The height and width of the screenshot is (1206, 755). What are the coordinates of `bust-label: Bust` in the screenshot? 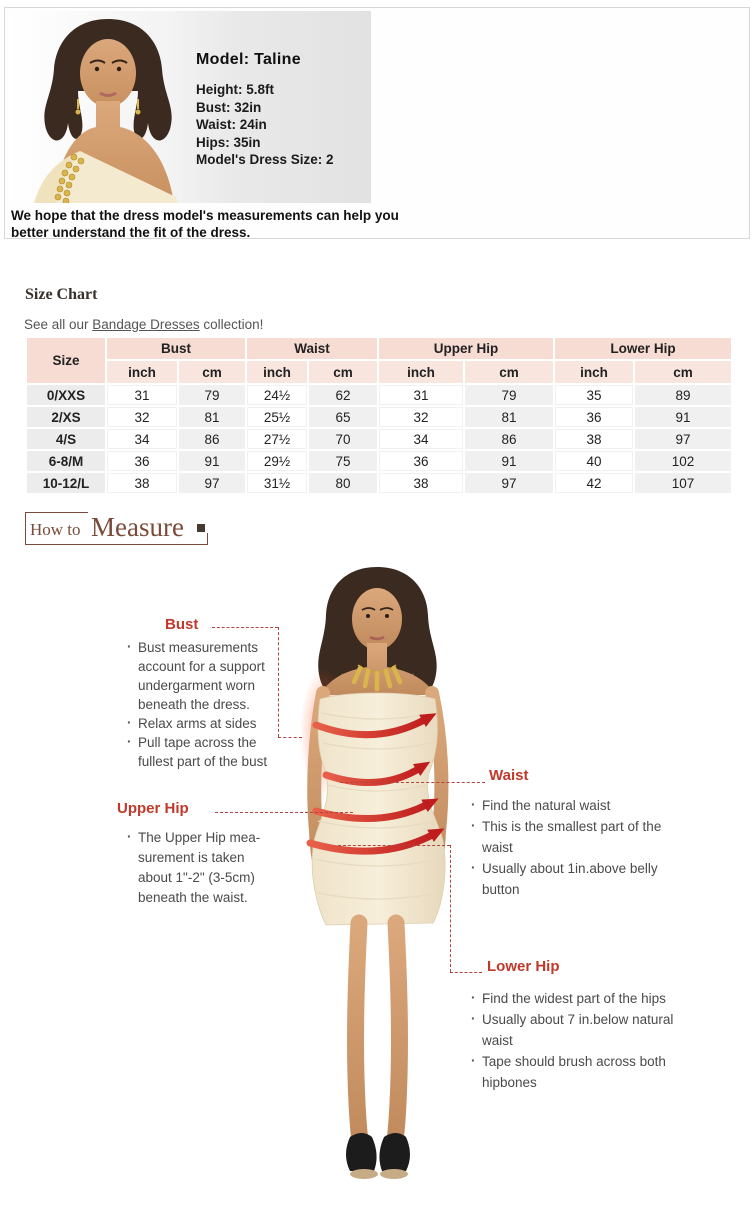 It's located at (182, 624).